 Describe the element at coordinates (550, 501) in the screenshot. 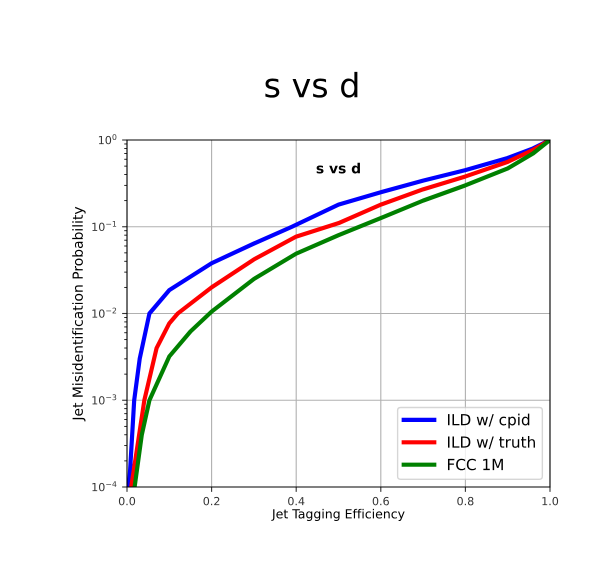

I see `x-tick-label: 1.0` at that location.